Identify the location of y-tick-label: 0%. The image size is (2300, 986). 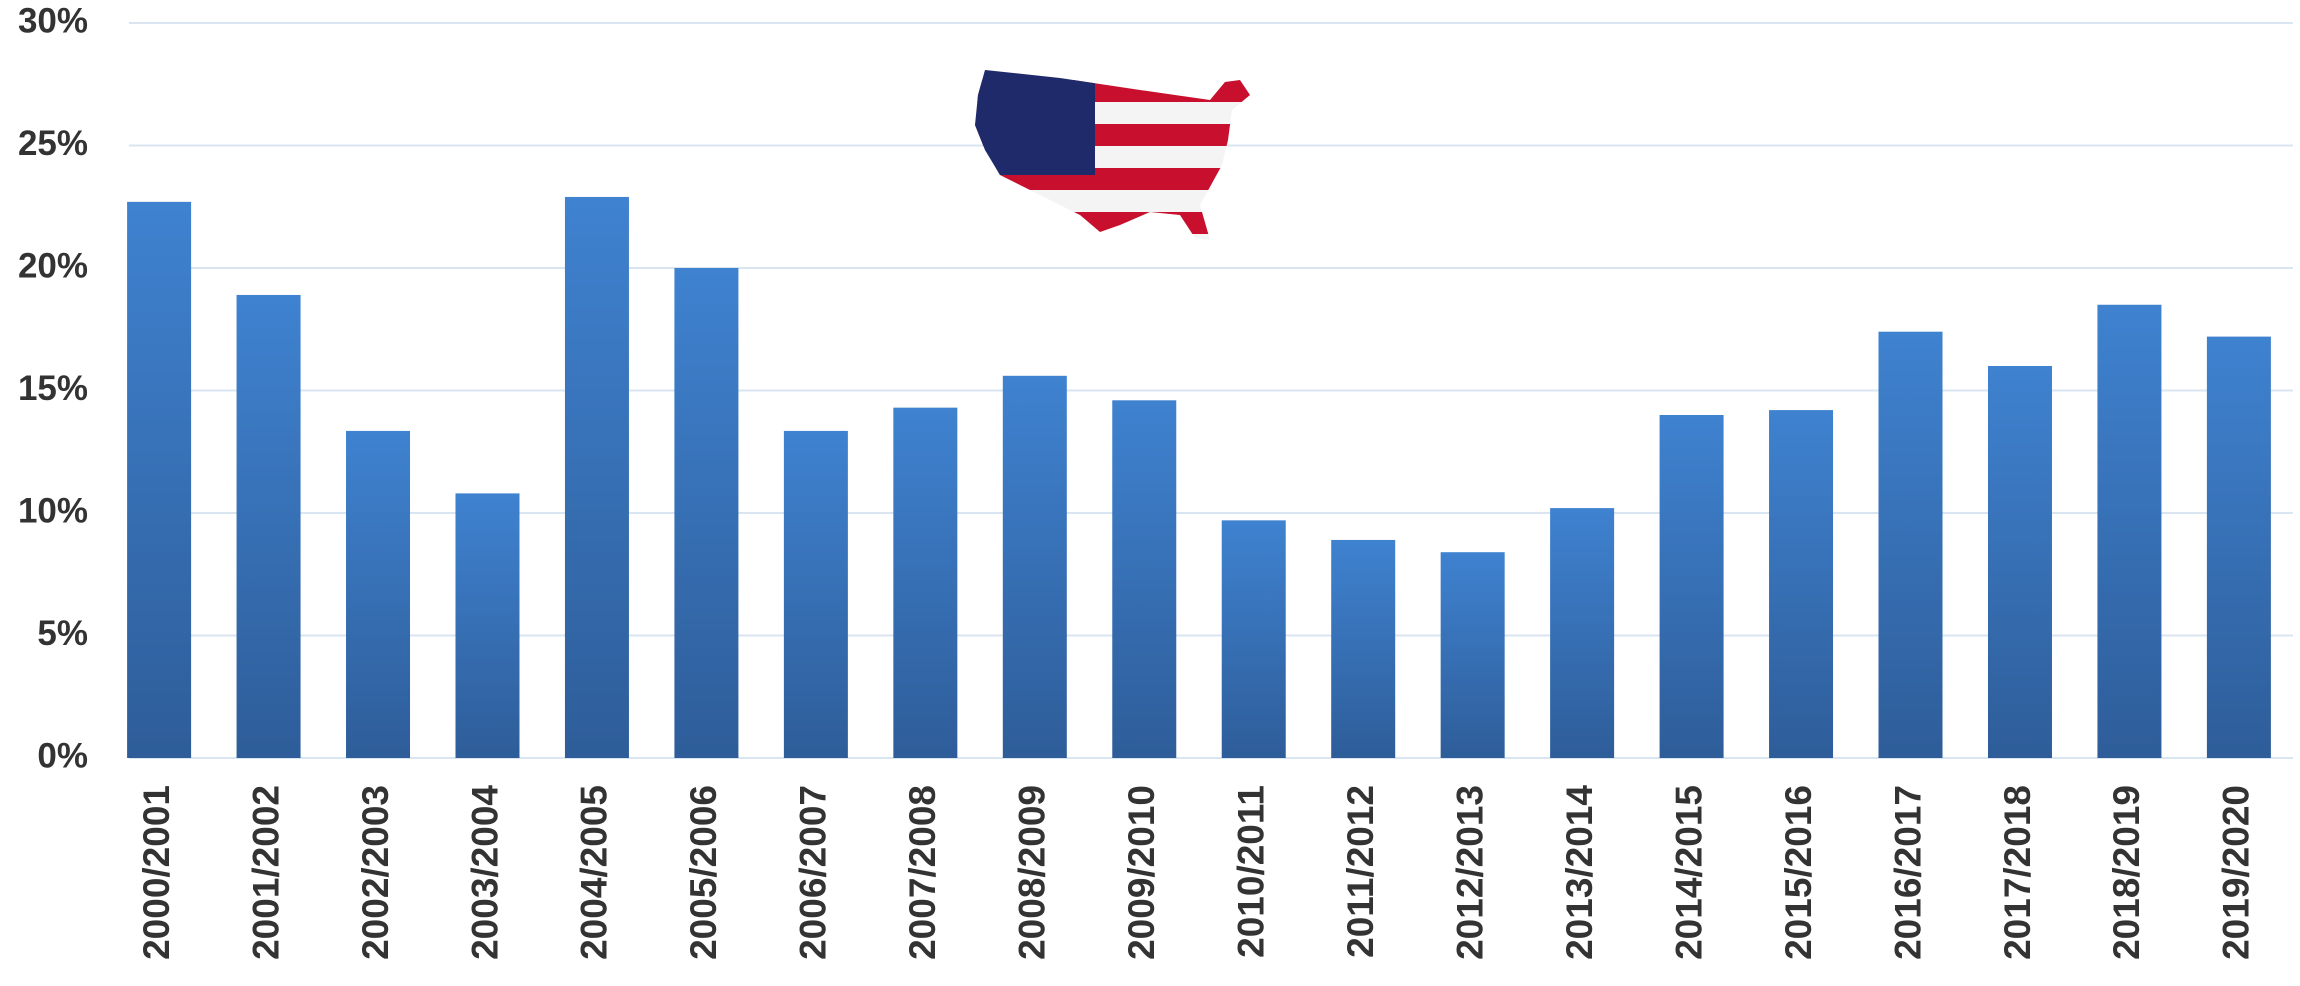
(62, 755).